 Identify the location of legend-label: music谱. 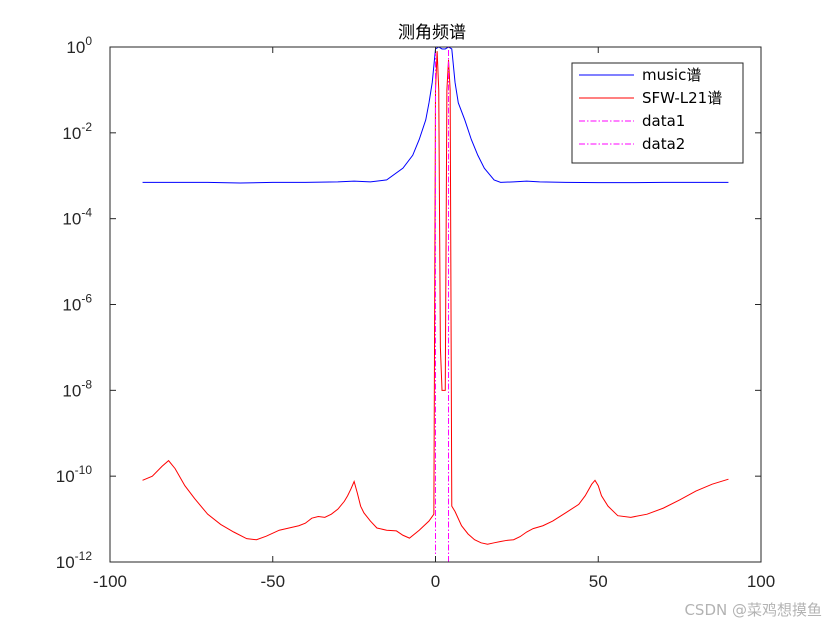
(671, 75).